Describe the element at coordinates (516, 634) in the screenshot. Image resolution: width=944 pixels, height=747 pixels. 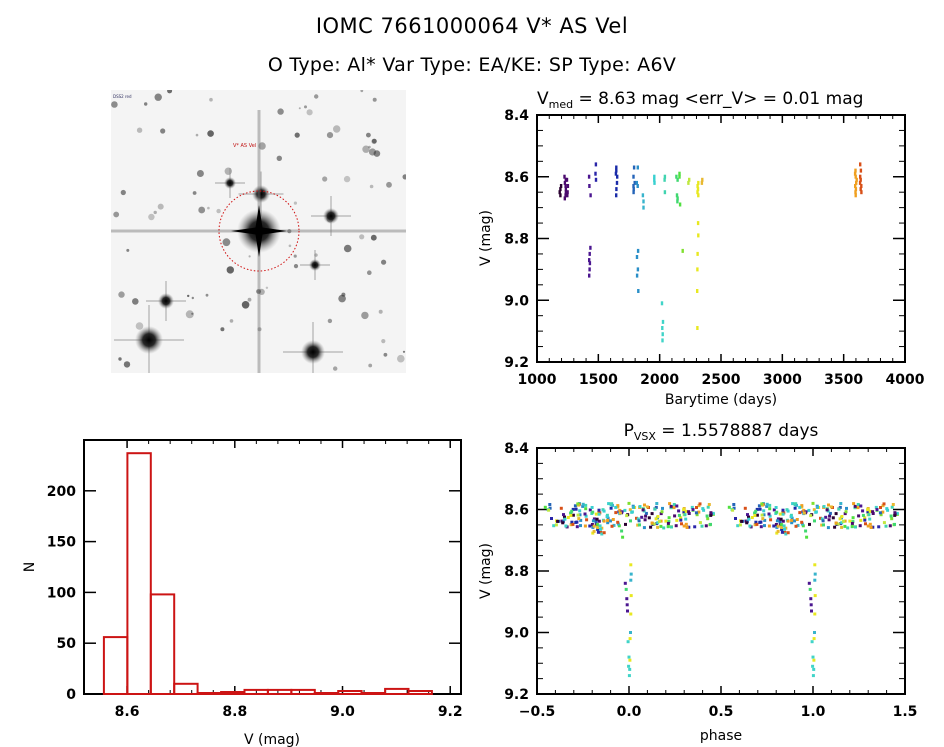
I see `y-tick-label: 9.0` at that location.